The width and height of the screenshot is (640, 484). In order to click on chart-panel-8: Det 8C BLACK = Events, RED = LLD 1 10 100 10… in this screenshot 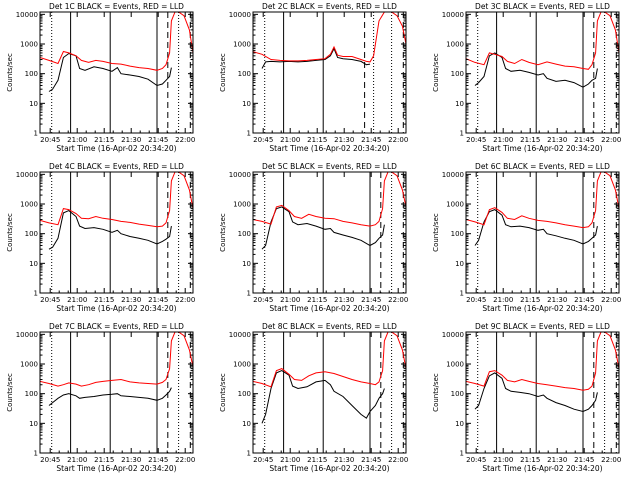, I will do `click(313, 397)`.